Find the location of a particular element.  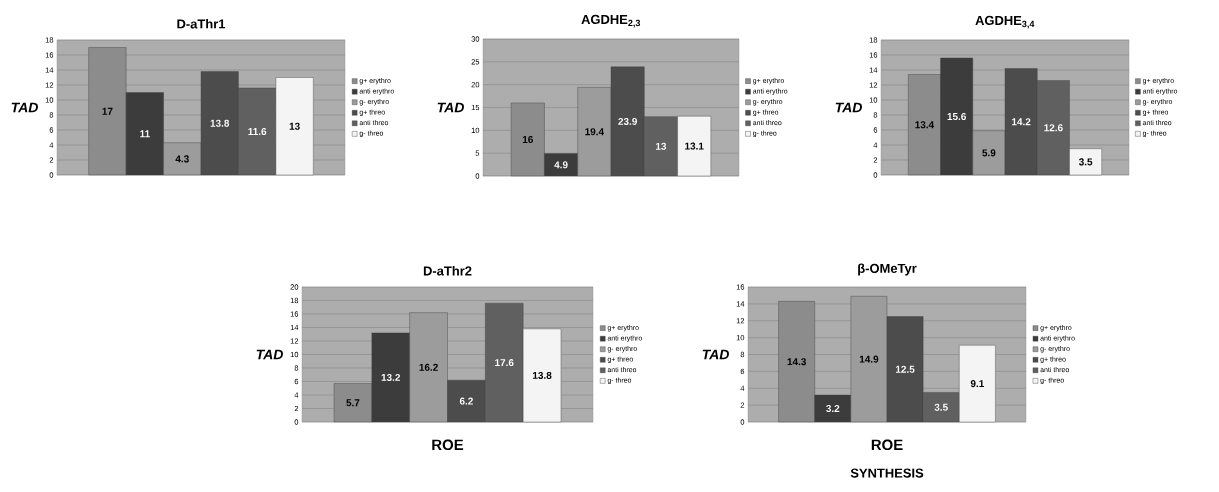

data-label: 4.3 is located at coordinates (182, 159).